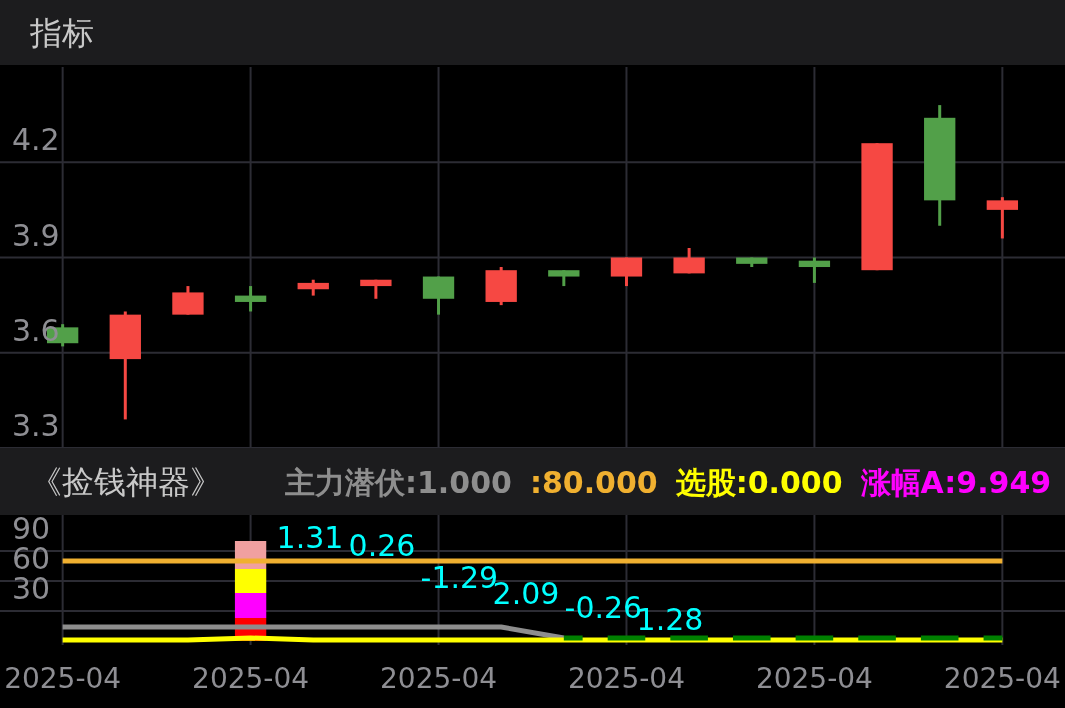 This screenshot has width=1065, height=708. I want to click on annotation: 1.31, so click(310, 537).